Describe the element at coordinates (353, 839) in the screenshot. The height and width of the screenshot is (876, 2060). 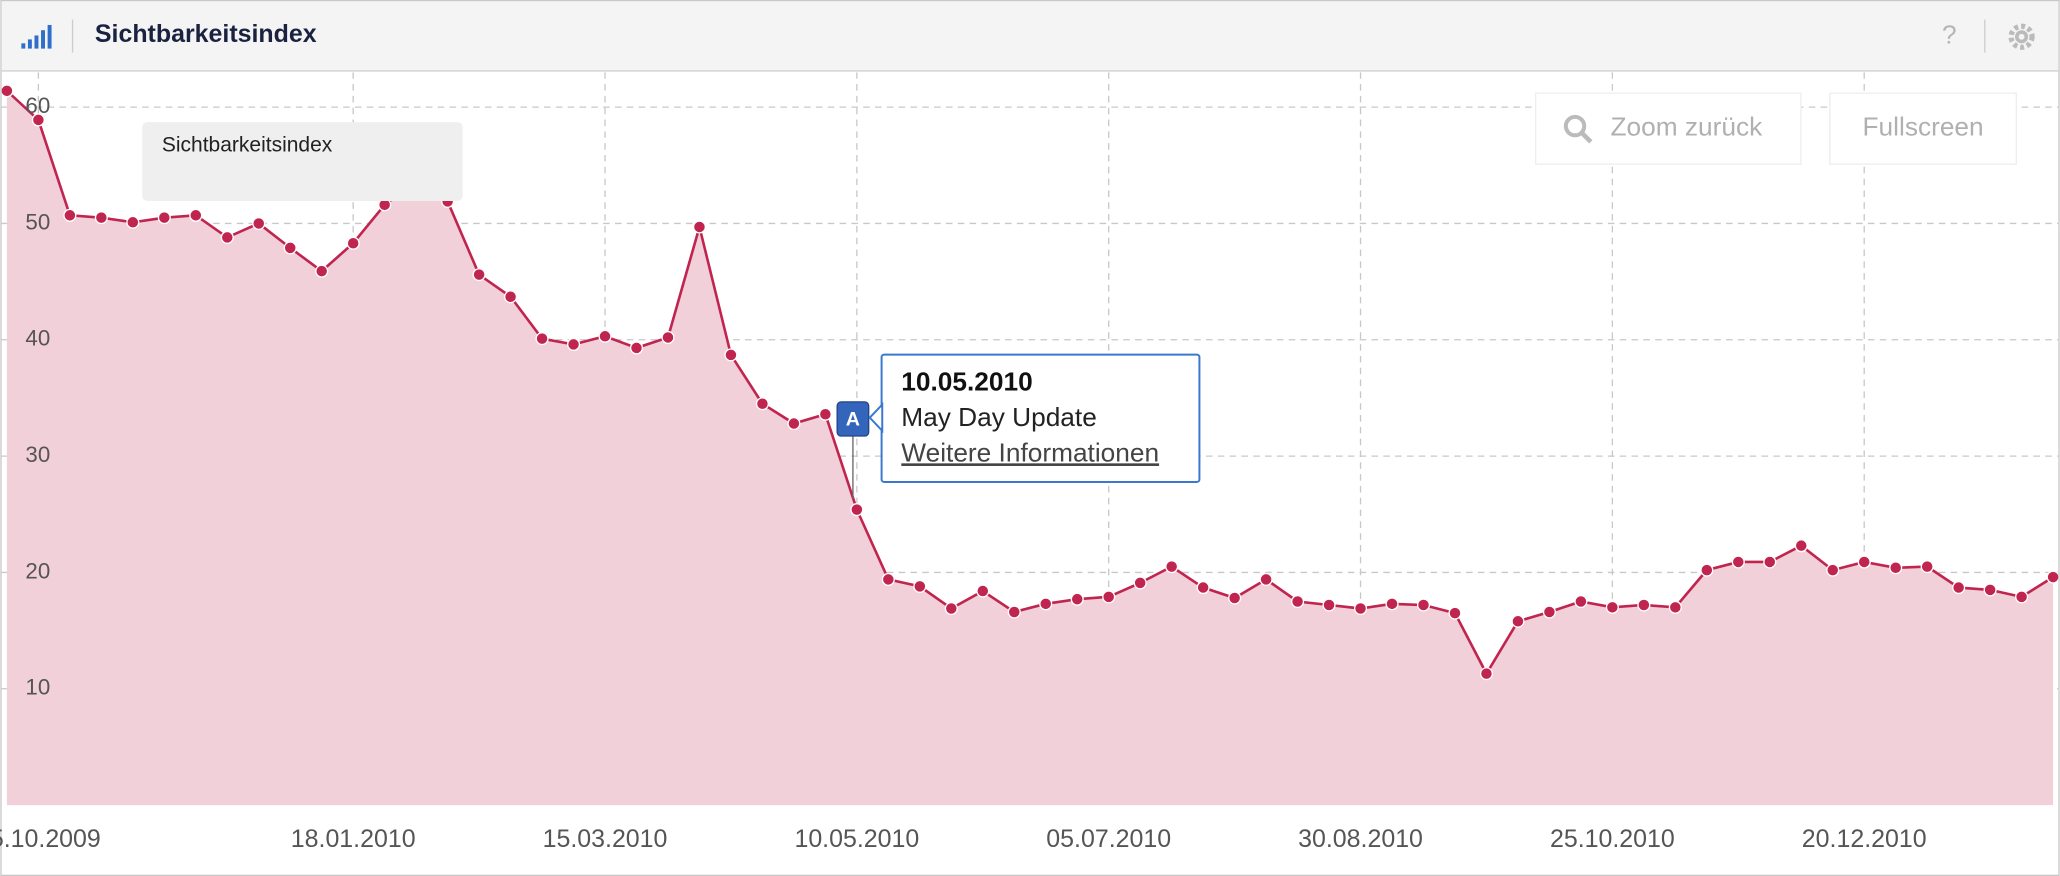
I see `x-tick-label: 18.01.2010` at that location.